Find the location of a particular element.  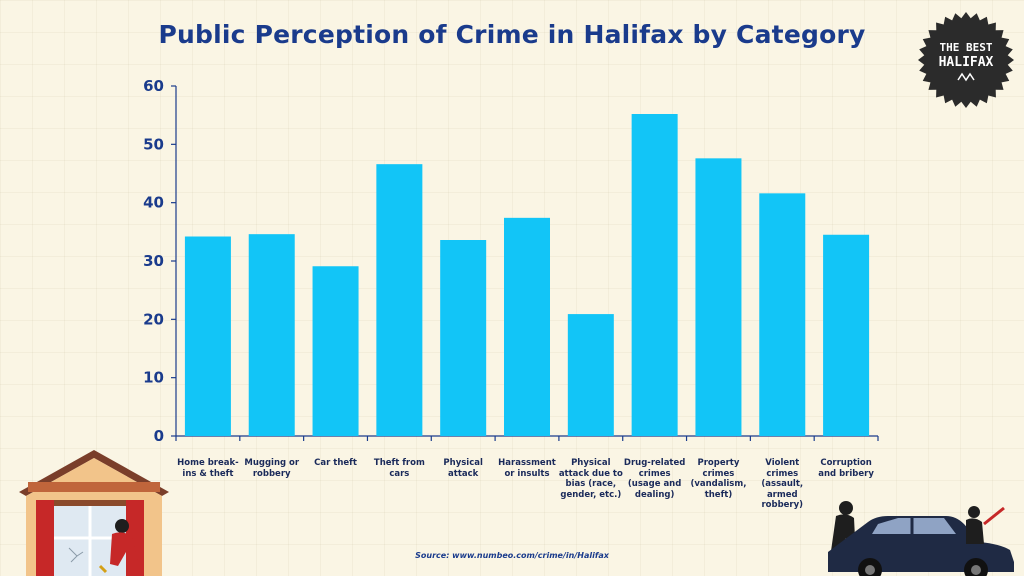

y-tick-label: 30 is located at coordinates (153, 261).